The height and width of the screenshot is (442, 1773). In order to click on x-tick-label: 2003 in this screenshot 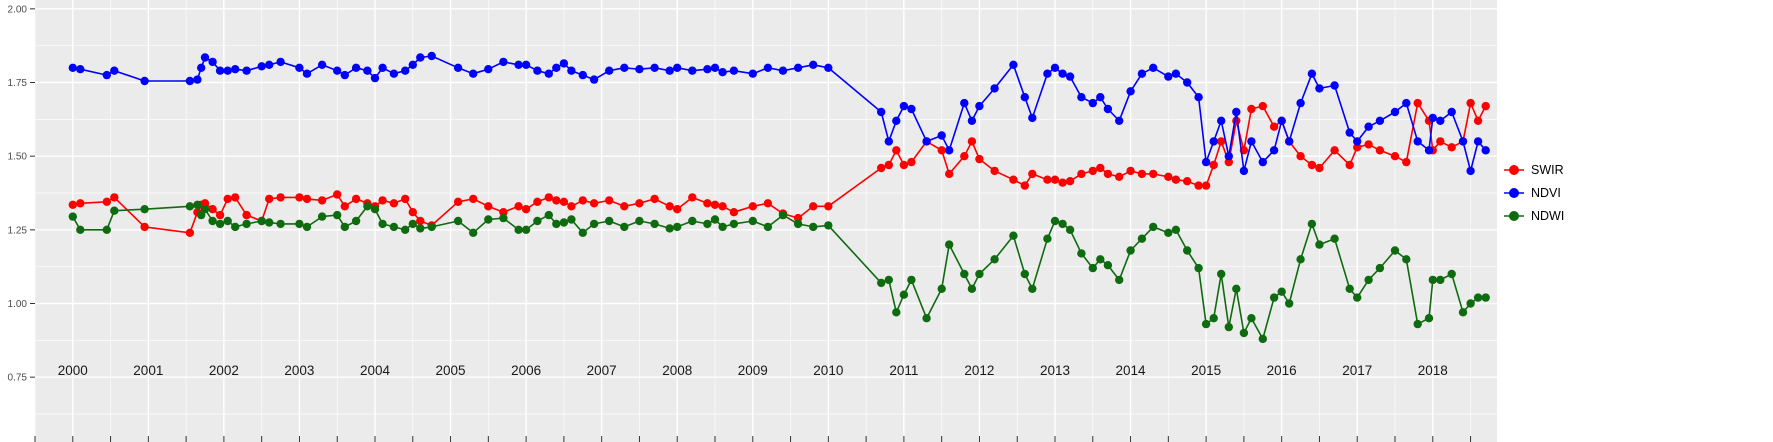, I will do `click(299, 370)`.